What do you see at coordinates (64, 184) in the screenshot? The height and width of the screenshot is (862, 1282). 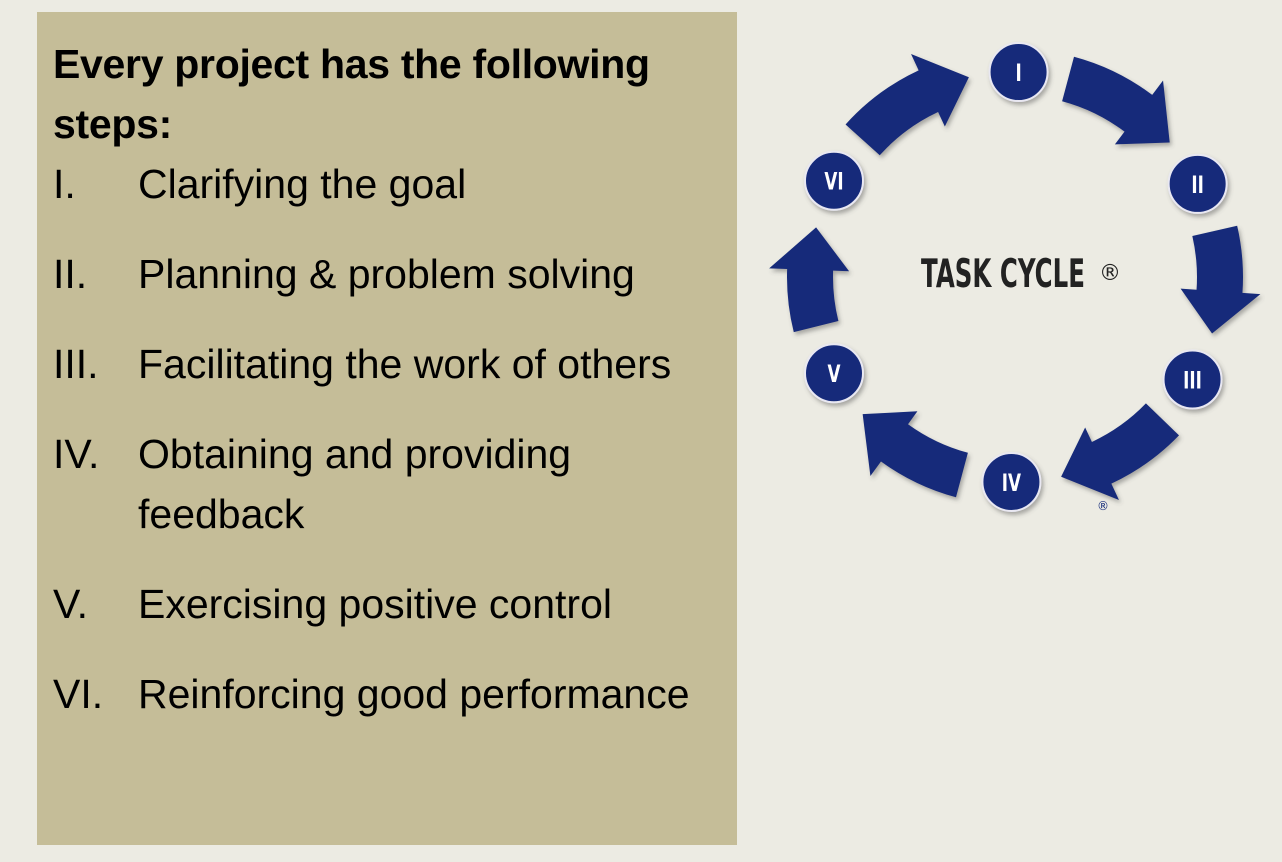 I see `step-numeral: I.` at bounding box center [64, 184].